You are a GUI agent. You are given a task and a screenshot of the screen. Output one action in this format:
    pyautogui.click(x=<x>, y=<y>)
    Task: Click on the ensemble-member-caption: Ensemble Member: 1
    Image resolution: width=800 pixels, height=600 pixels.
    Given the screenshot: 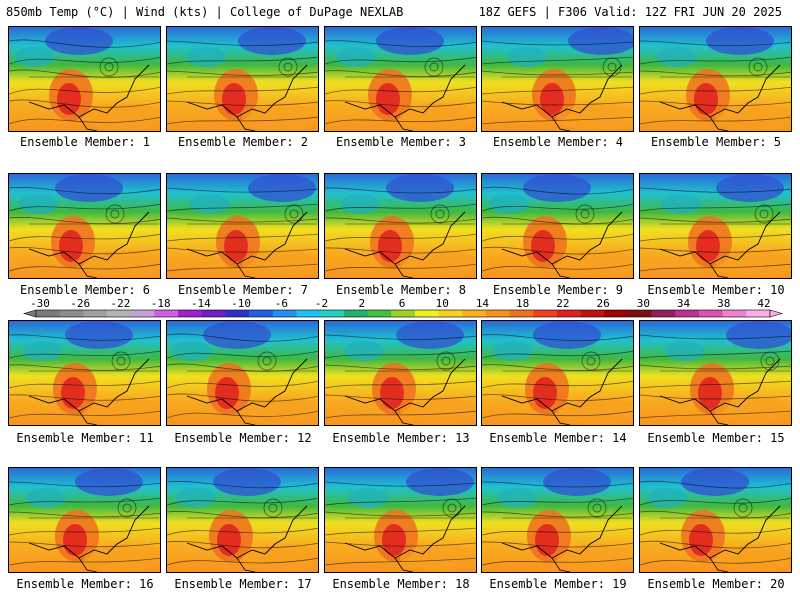 What is the action you would take?
    pyautogui.click(x=85, y=142)
    